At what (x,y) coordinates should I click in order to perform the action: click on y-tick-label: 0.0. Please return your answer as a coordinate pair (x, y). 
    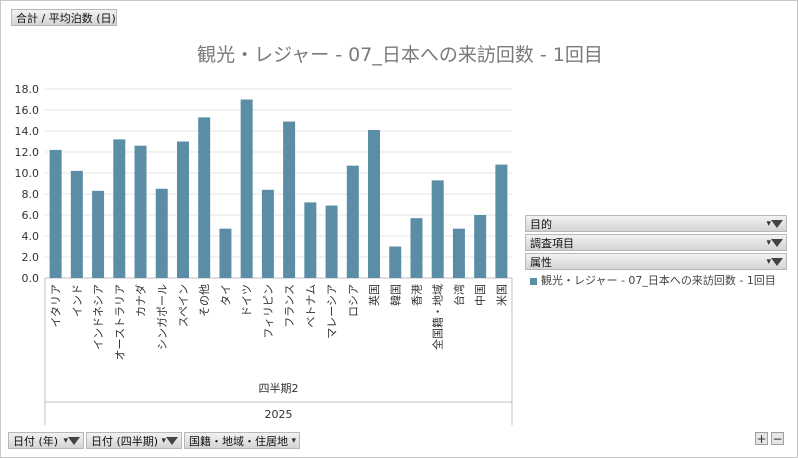
    Looking at the image, I should click on (31, 278).